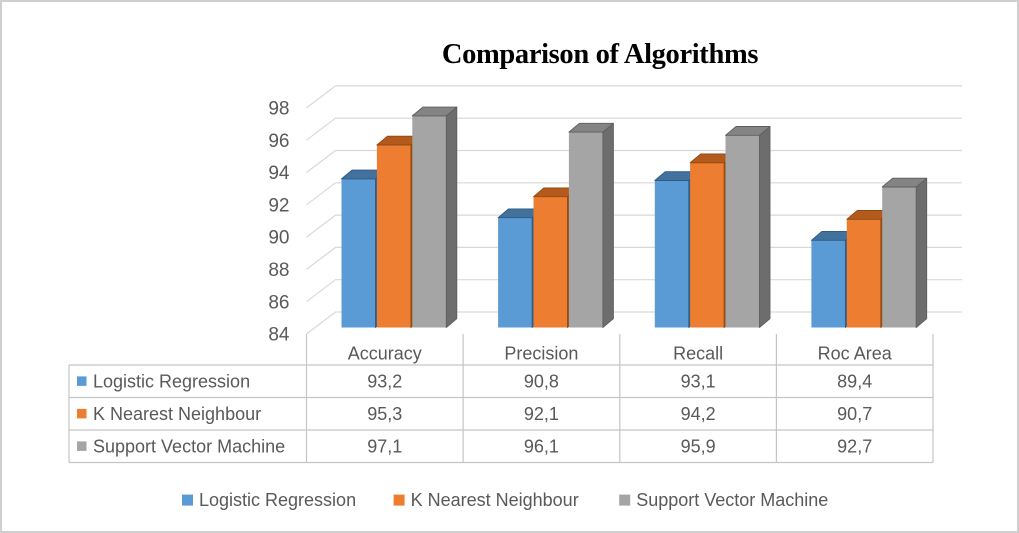 This screenshot has width=1019, height=533. Describe the element at coordinates (278, 205) in the screenshot. I see `svg-text: 92` at that location.